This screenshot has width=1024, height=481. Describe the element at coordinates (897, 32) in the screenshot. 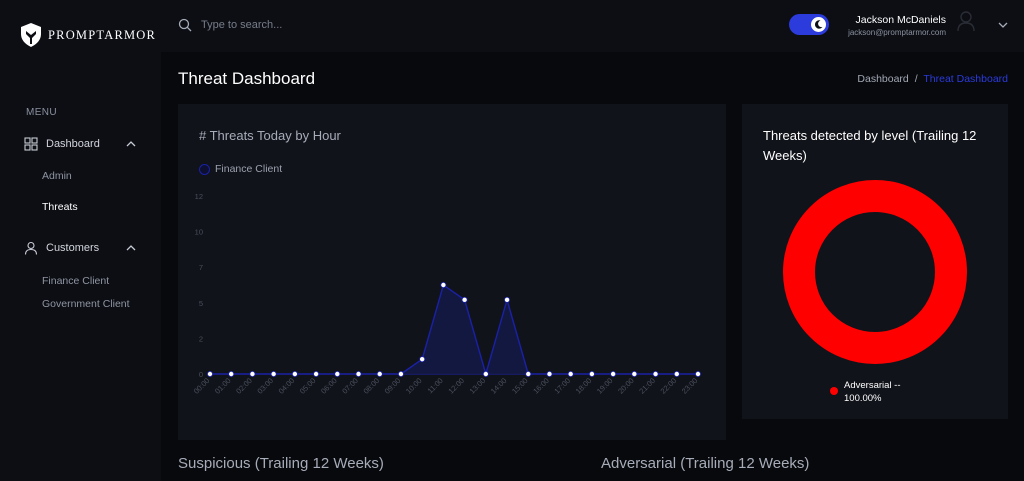

I see `user-email: jackson@promptarmor.com` at that location.